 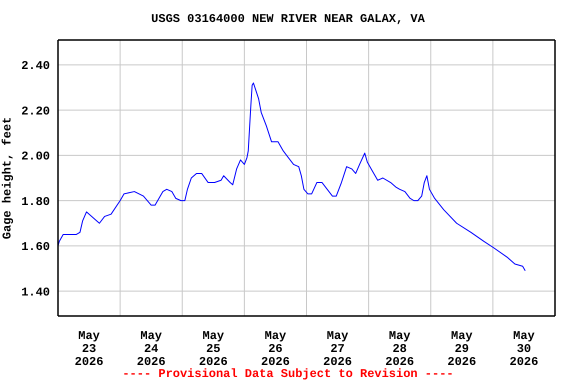 I want to click on x-tick-label: May 23 2026, so click(x=89, y=349).